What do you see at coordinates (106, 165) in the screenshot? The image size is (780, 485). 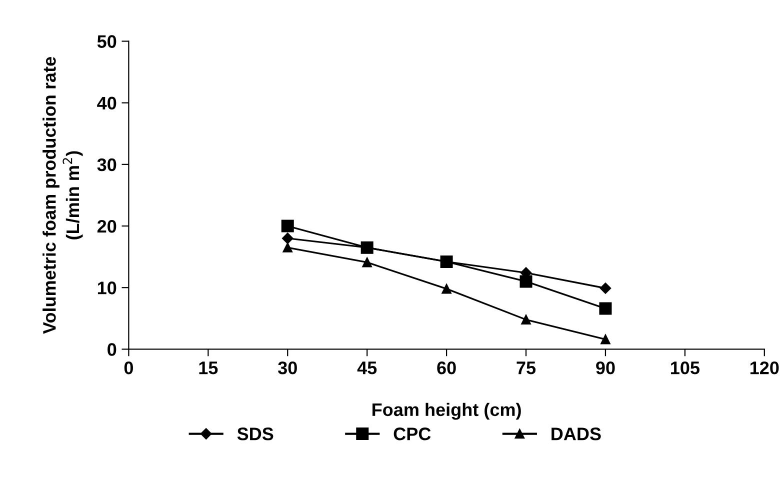 I see `y-tick-label: 30` at bounding box center [106, 165].